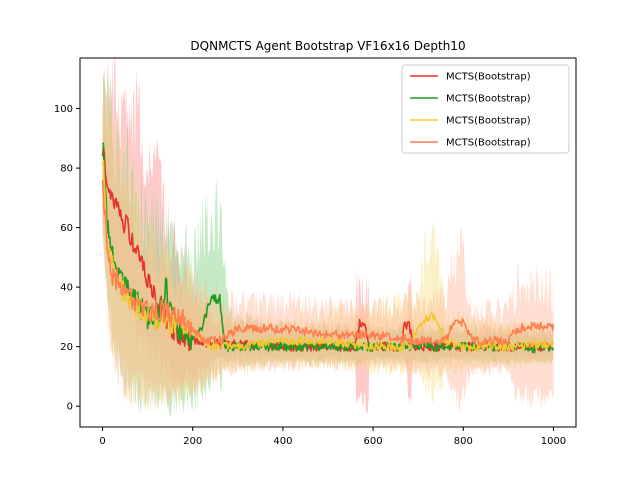  What do you see at coordinates (102, 441) in the screenshot?
I see `x-tick-label: 0` at bounding box center [102, 441].